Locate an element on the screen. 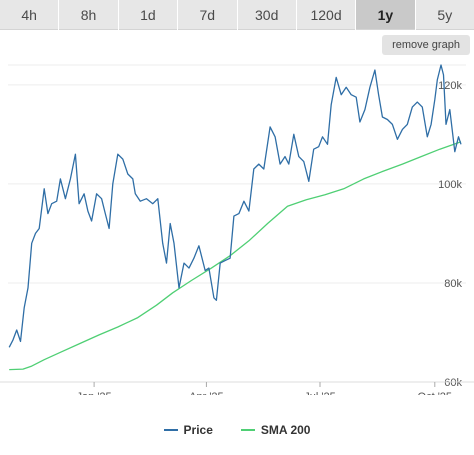 This screenshot has height=455, width=474. x-tick-label: Jul '25 is located at coordinates (319, 393).